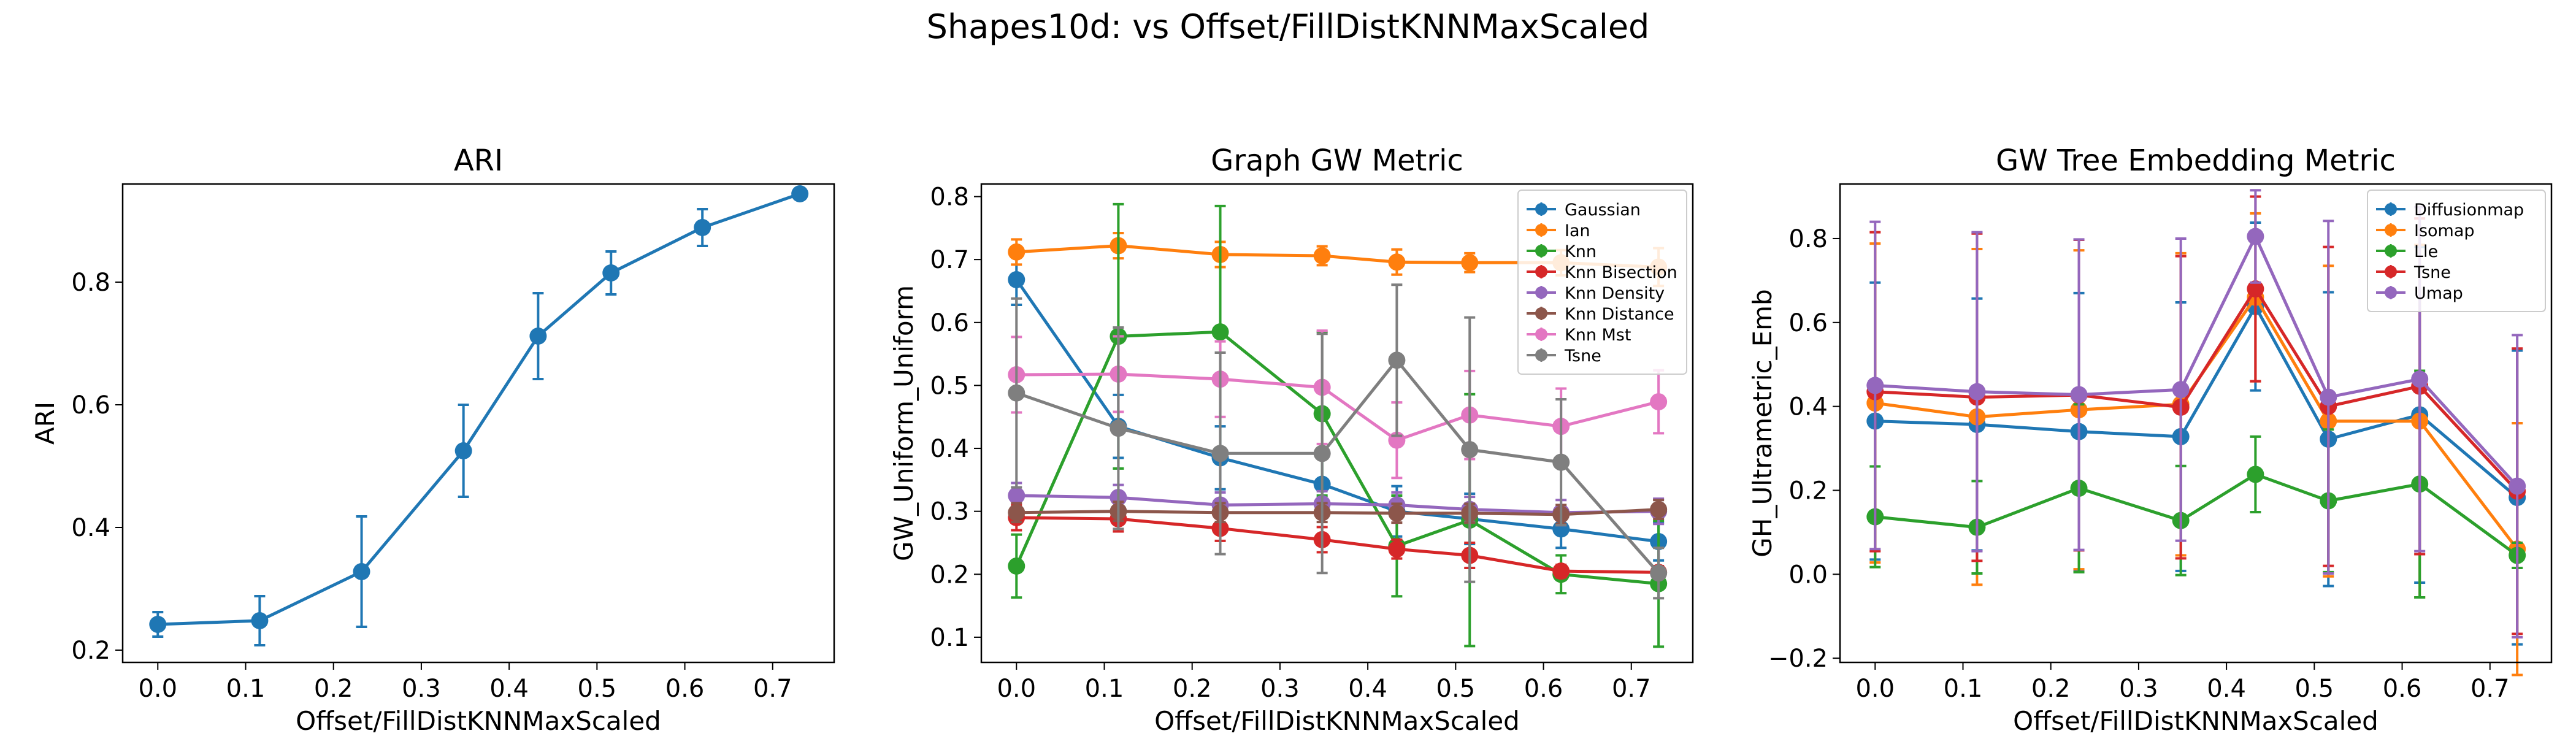 This screenshot has height=736, width=2576. What do you see at coordinates (904, 423) in the screenshot?
I see `panel1-y-axis-label: GW_Uniform_Uniform` at bounding box center [904, 423].